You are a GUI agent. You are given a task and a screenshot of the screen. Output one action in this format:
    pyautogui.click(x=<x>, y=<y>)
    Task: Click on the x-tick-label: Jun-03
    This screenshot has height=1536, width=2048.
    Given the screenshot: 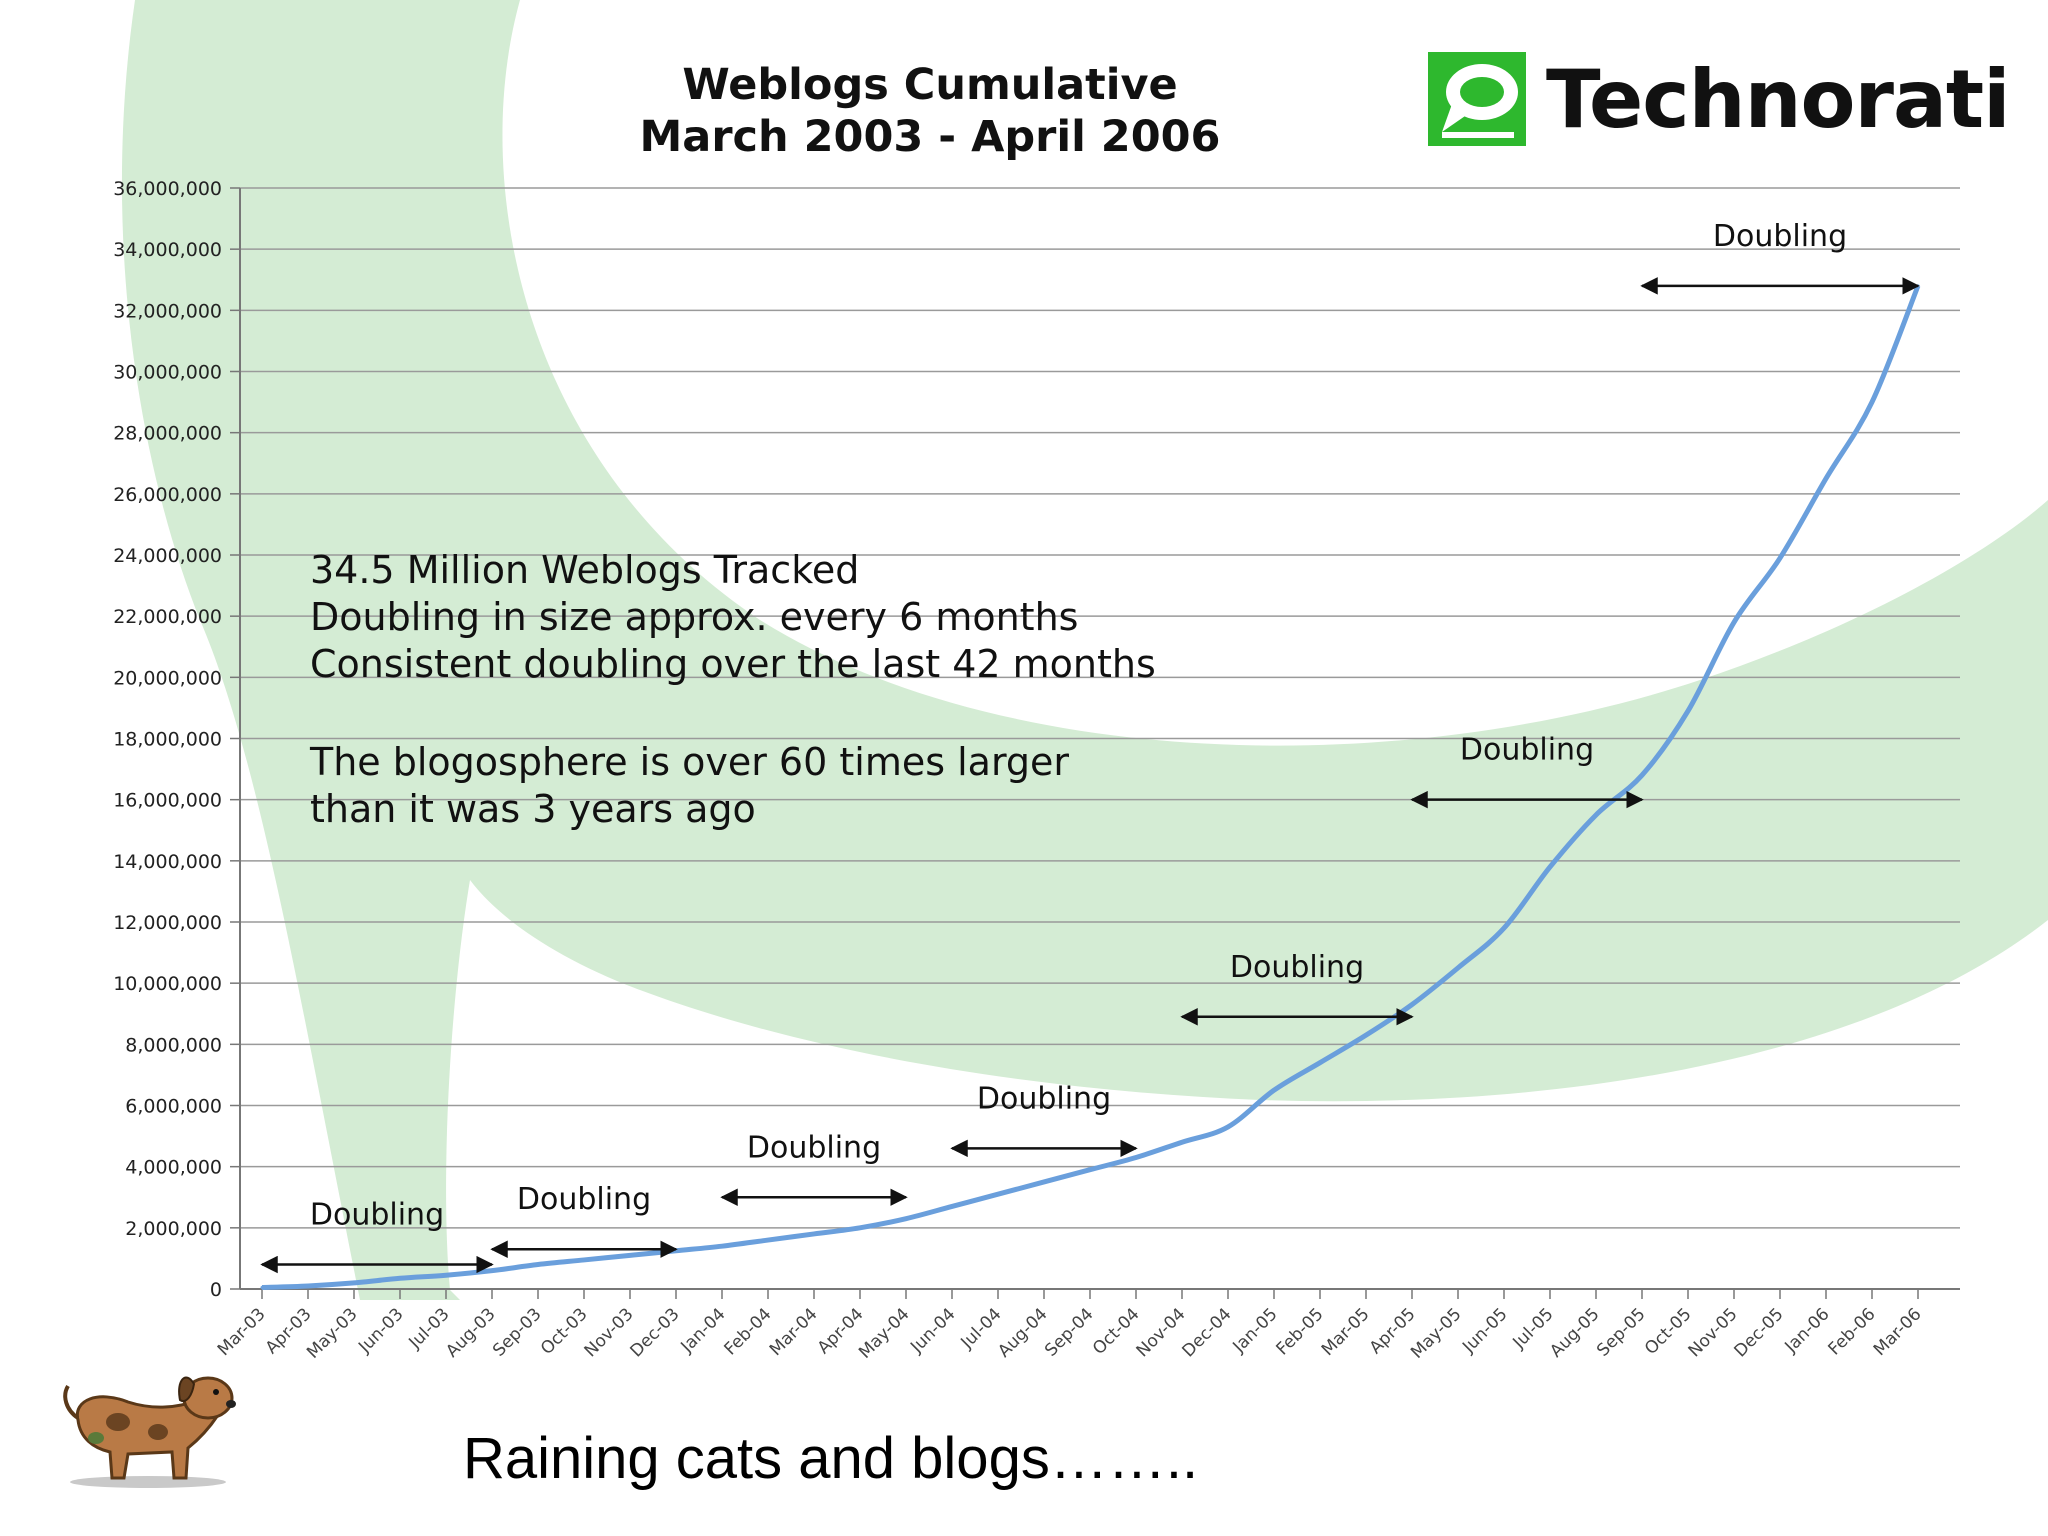 What is the action you would take?
    pyautogui.click(x=380, y=1330)
    